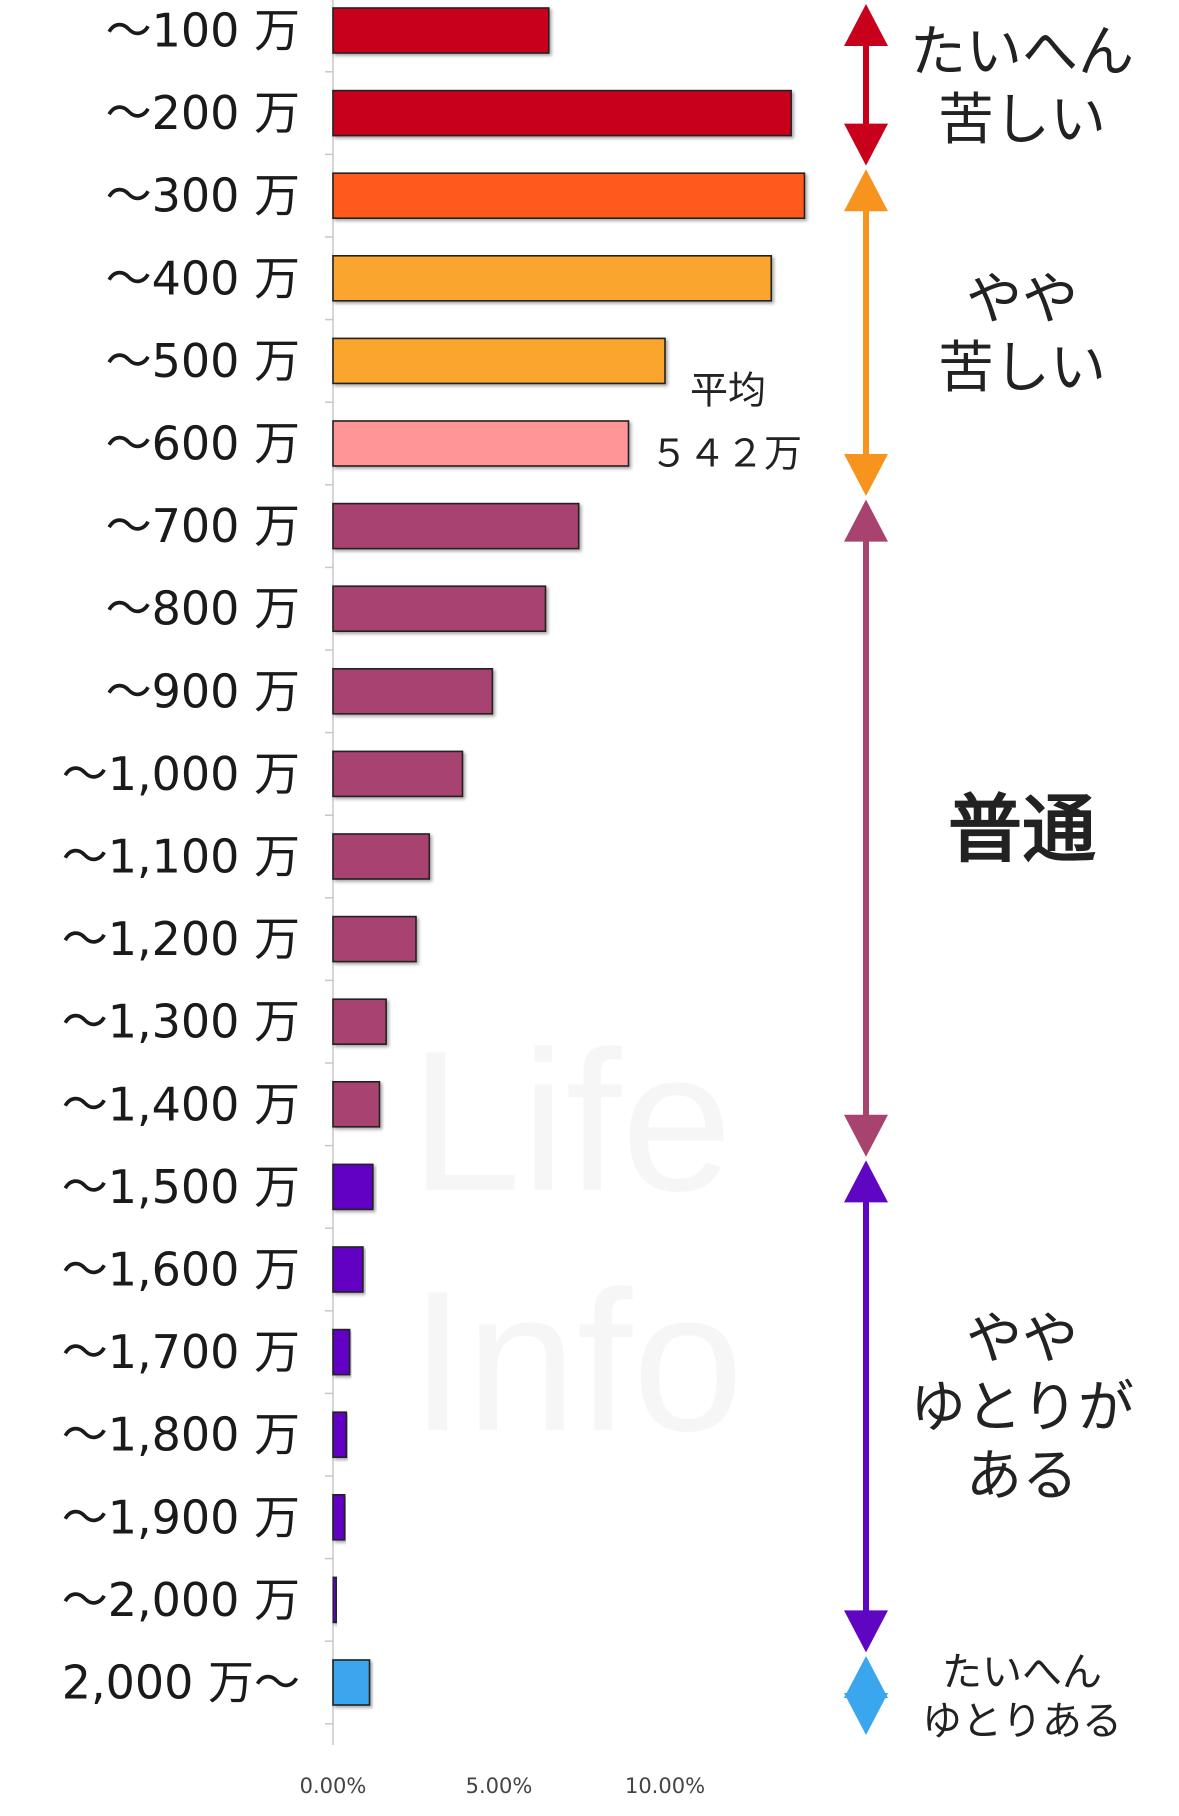  Describe the element at coordinates (665, 1786) in the screenshot. I see `x-tick-label: 10.00%` at that location.